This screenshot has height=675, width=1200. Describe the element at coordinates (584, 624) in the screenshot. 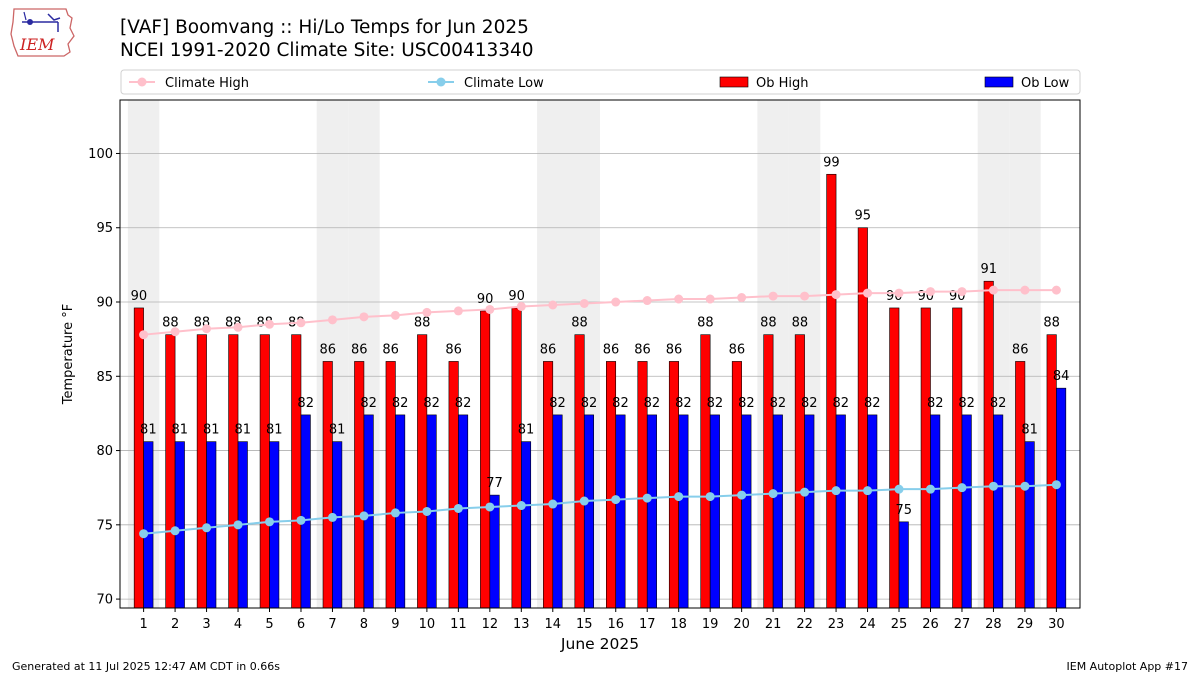

I see `x-tick-label: 15` at that location.